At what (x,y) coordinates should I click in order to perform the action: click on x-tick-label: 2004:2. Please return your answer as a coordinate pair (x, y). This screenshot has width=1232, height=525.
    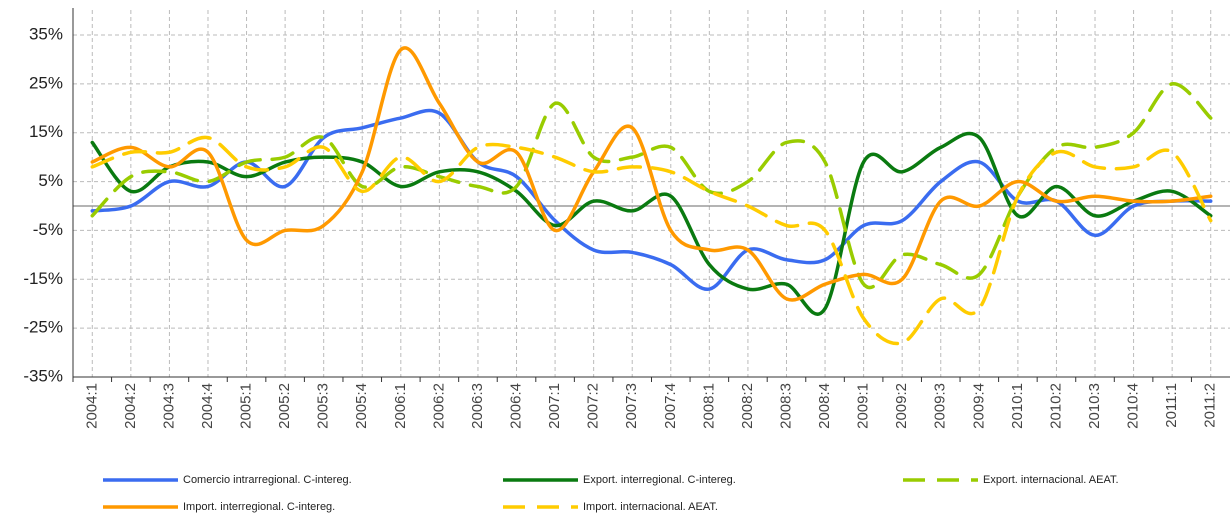
    Looking at the image, I should click on (130, 406).